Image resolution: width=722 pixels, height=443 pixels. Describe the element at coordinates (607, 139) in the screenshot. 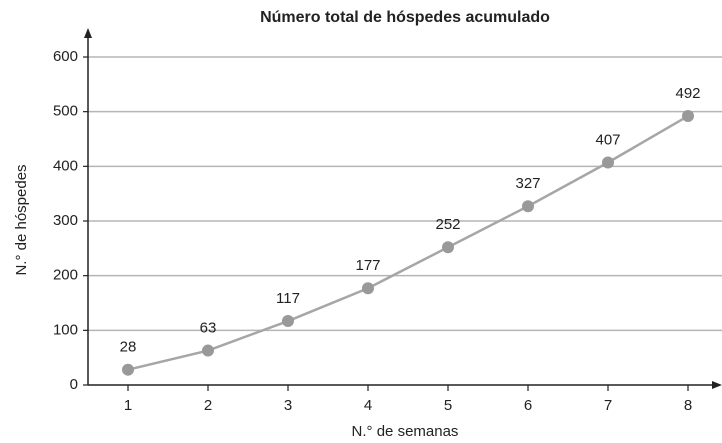

I see `data-label: 407` at that location.